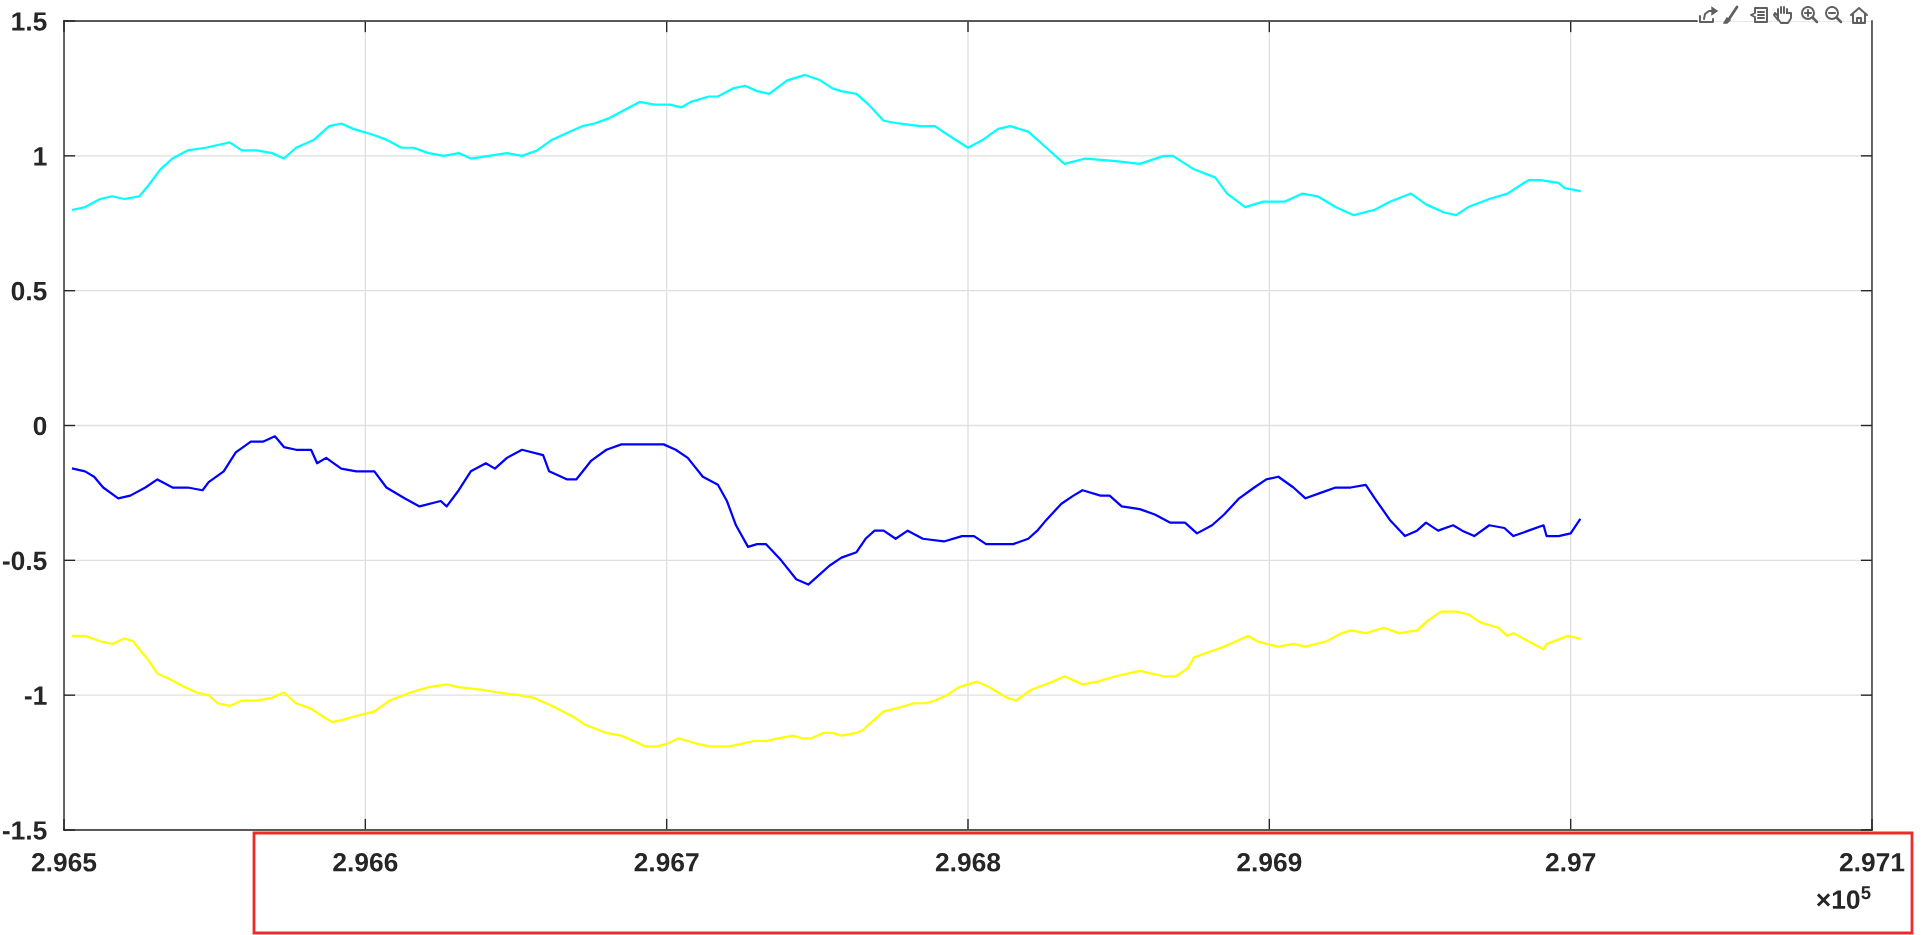 This screenshot has width=1926, height=935. Describe the element at coordinates (666, 862) in the screenshot. I see `x-tick-label: 2.967` at that location.